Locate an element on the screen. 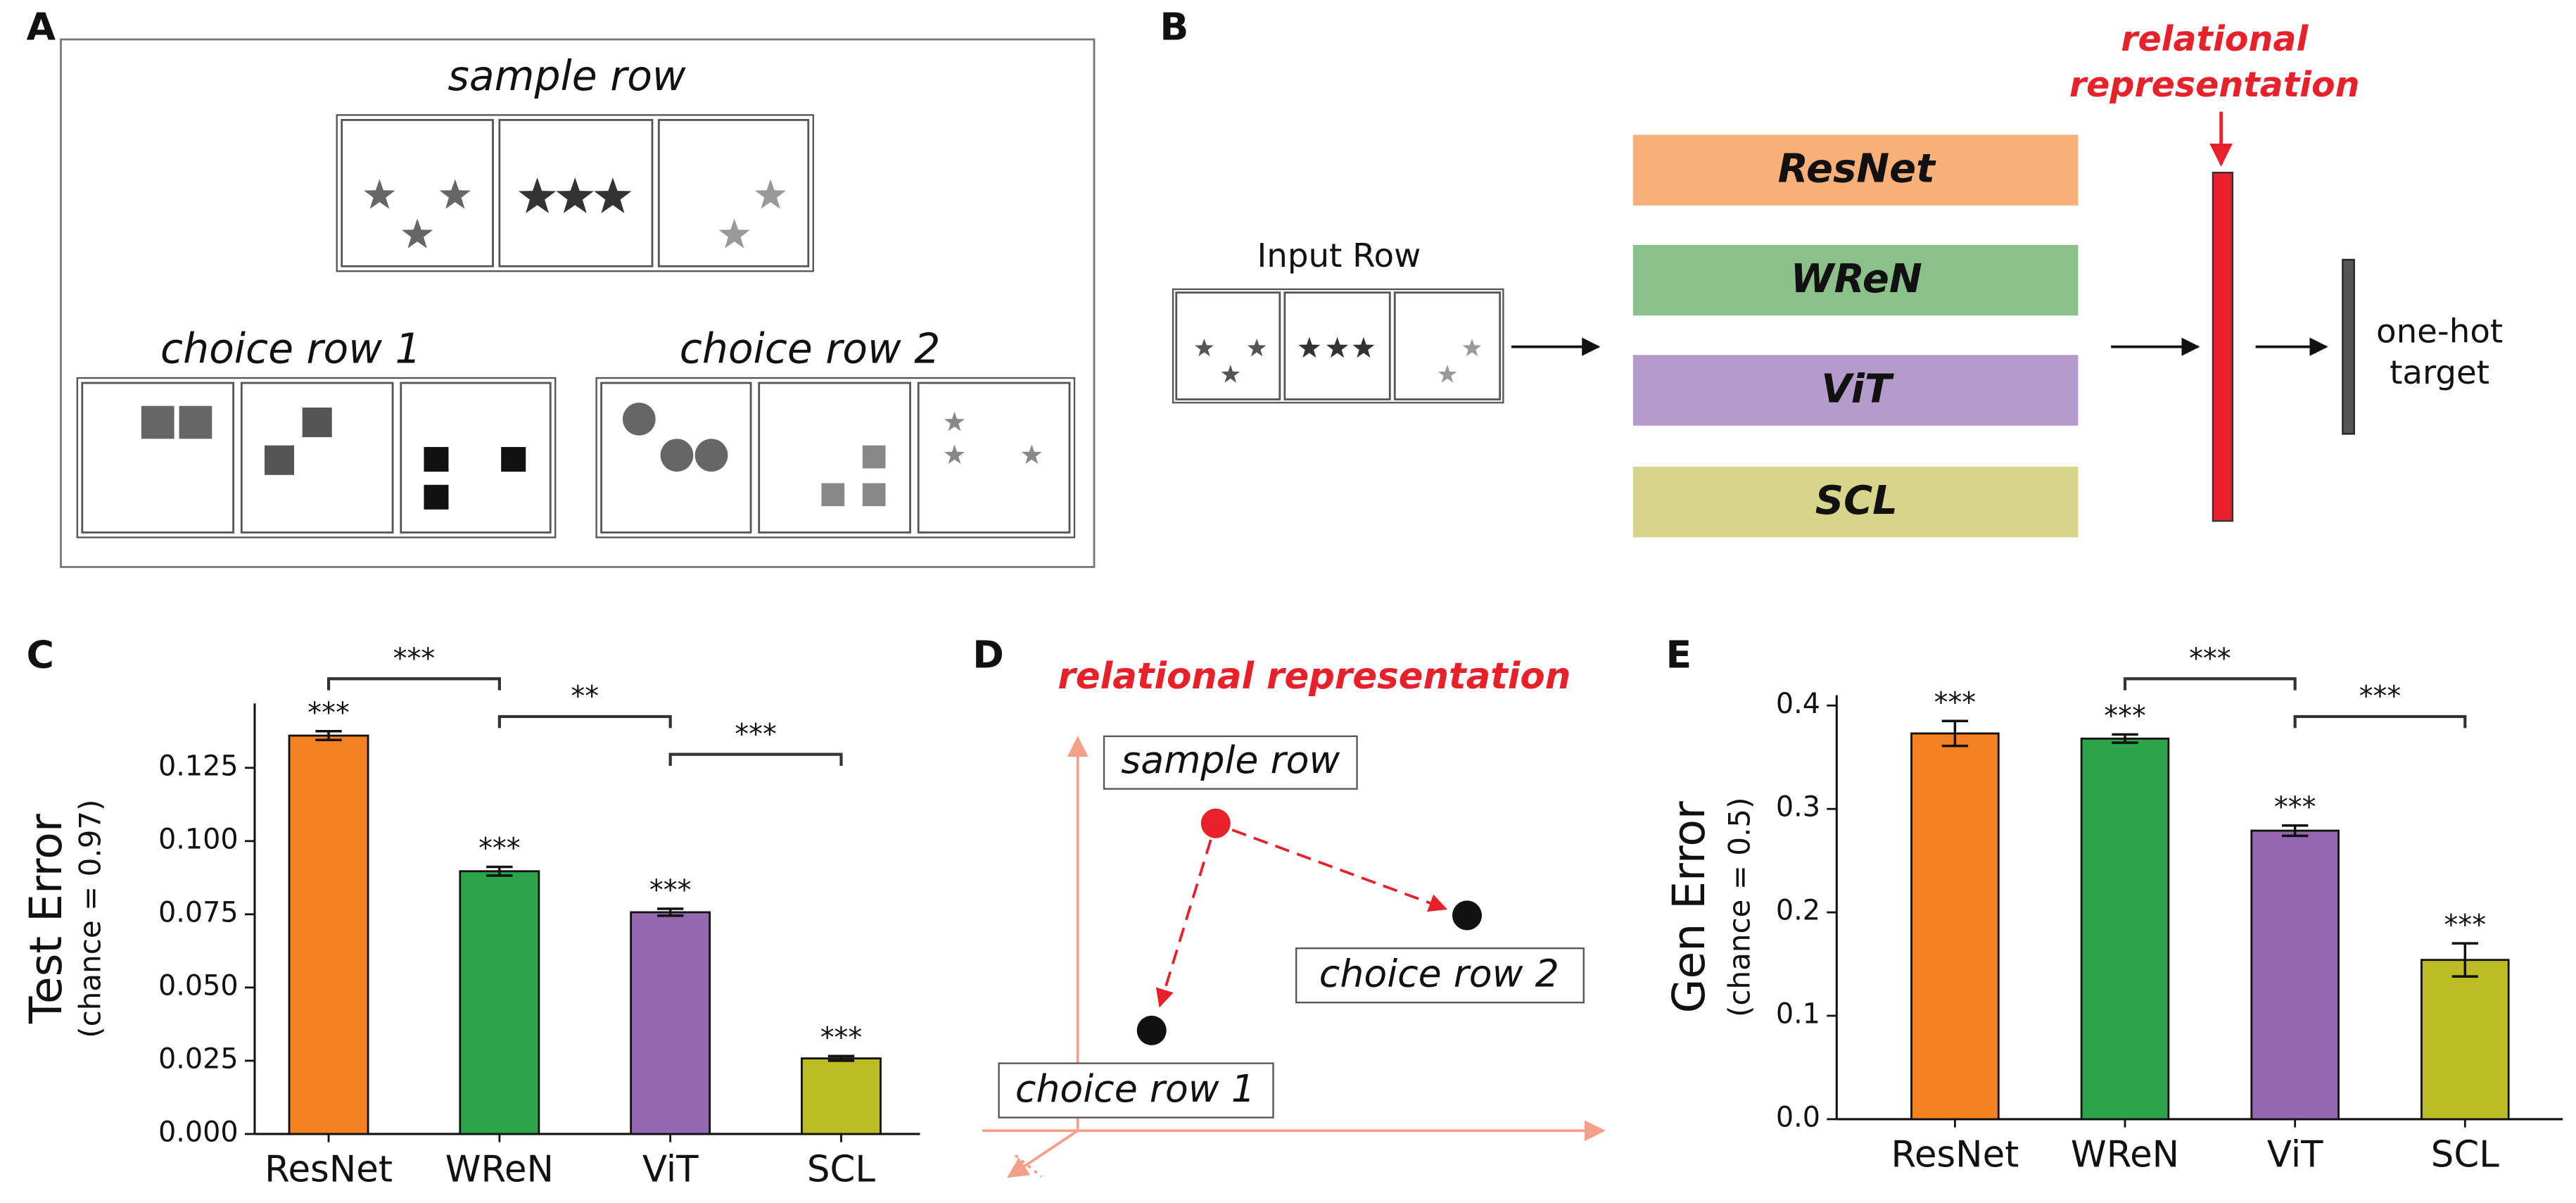 This screenshot has width=2576, height=1203. y-tick-label: 0.125 is located at coordinates (198, 766).